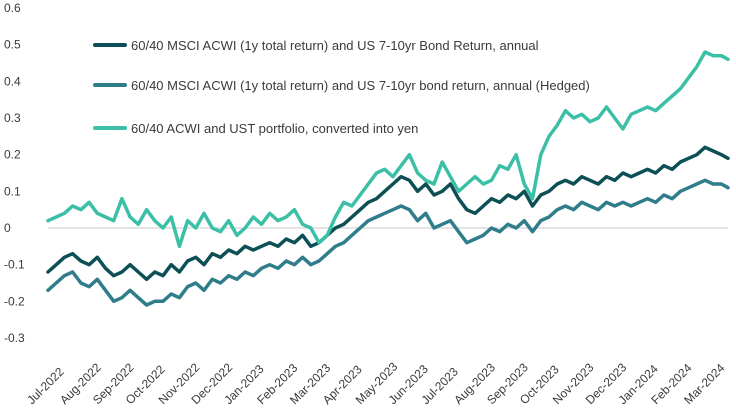  What do you see at coordinates (12, 81) in the screenshot?
I see `y-tick-label: 0.4` at bounding box center [12, 81].